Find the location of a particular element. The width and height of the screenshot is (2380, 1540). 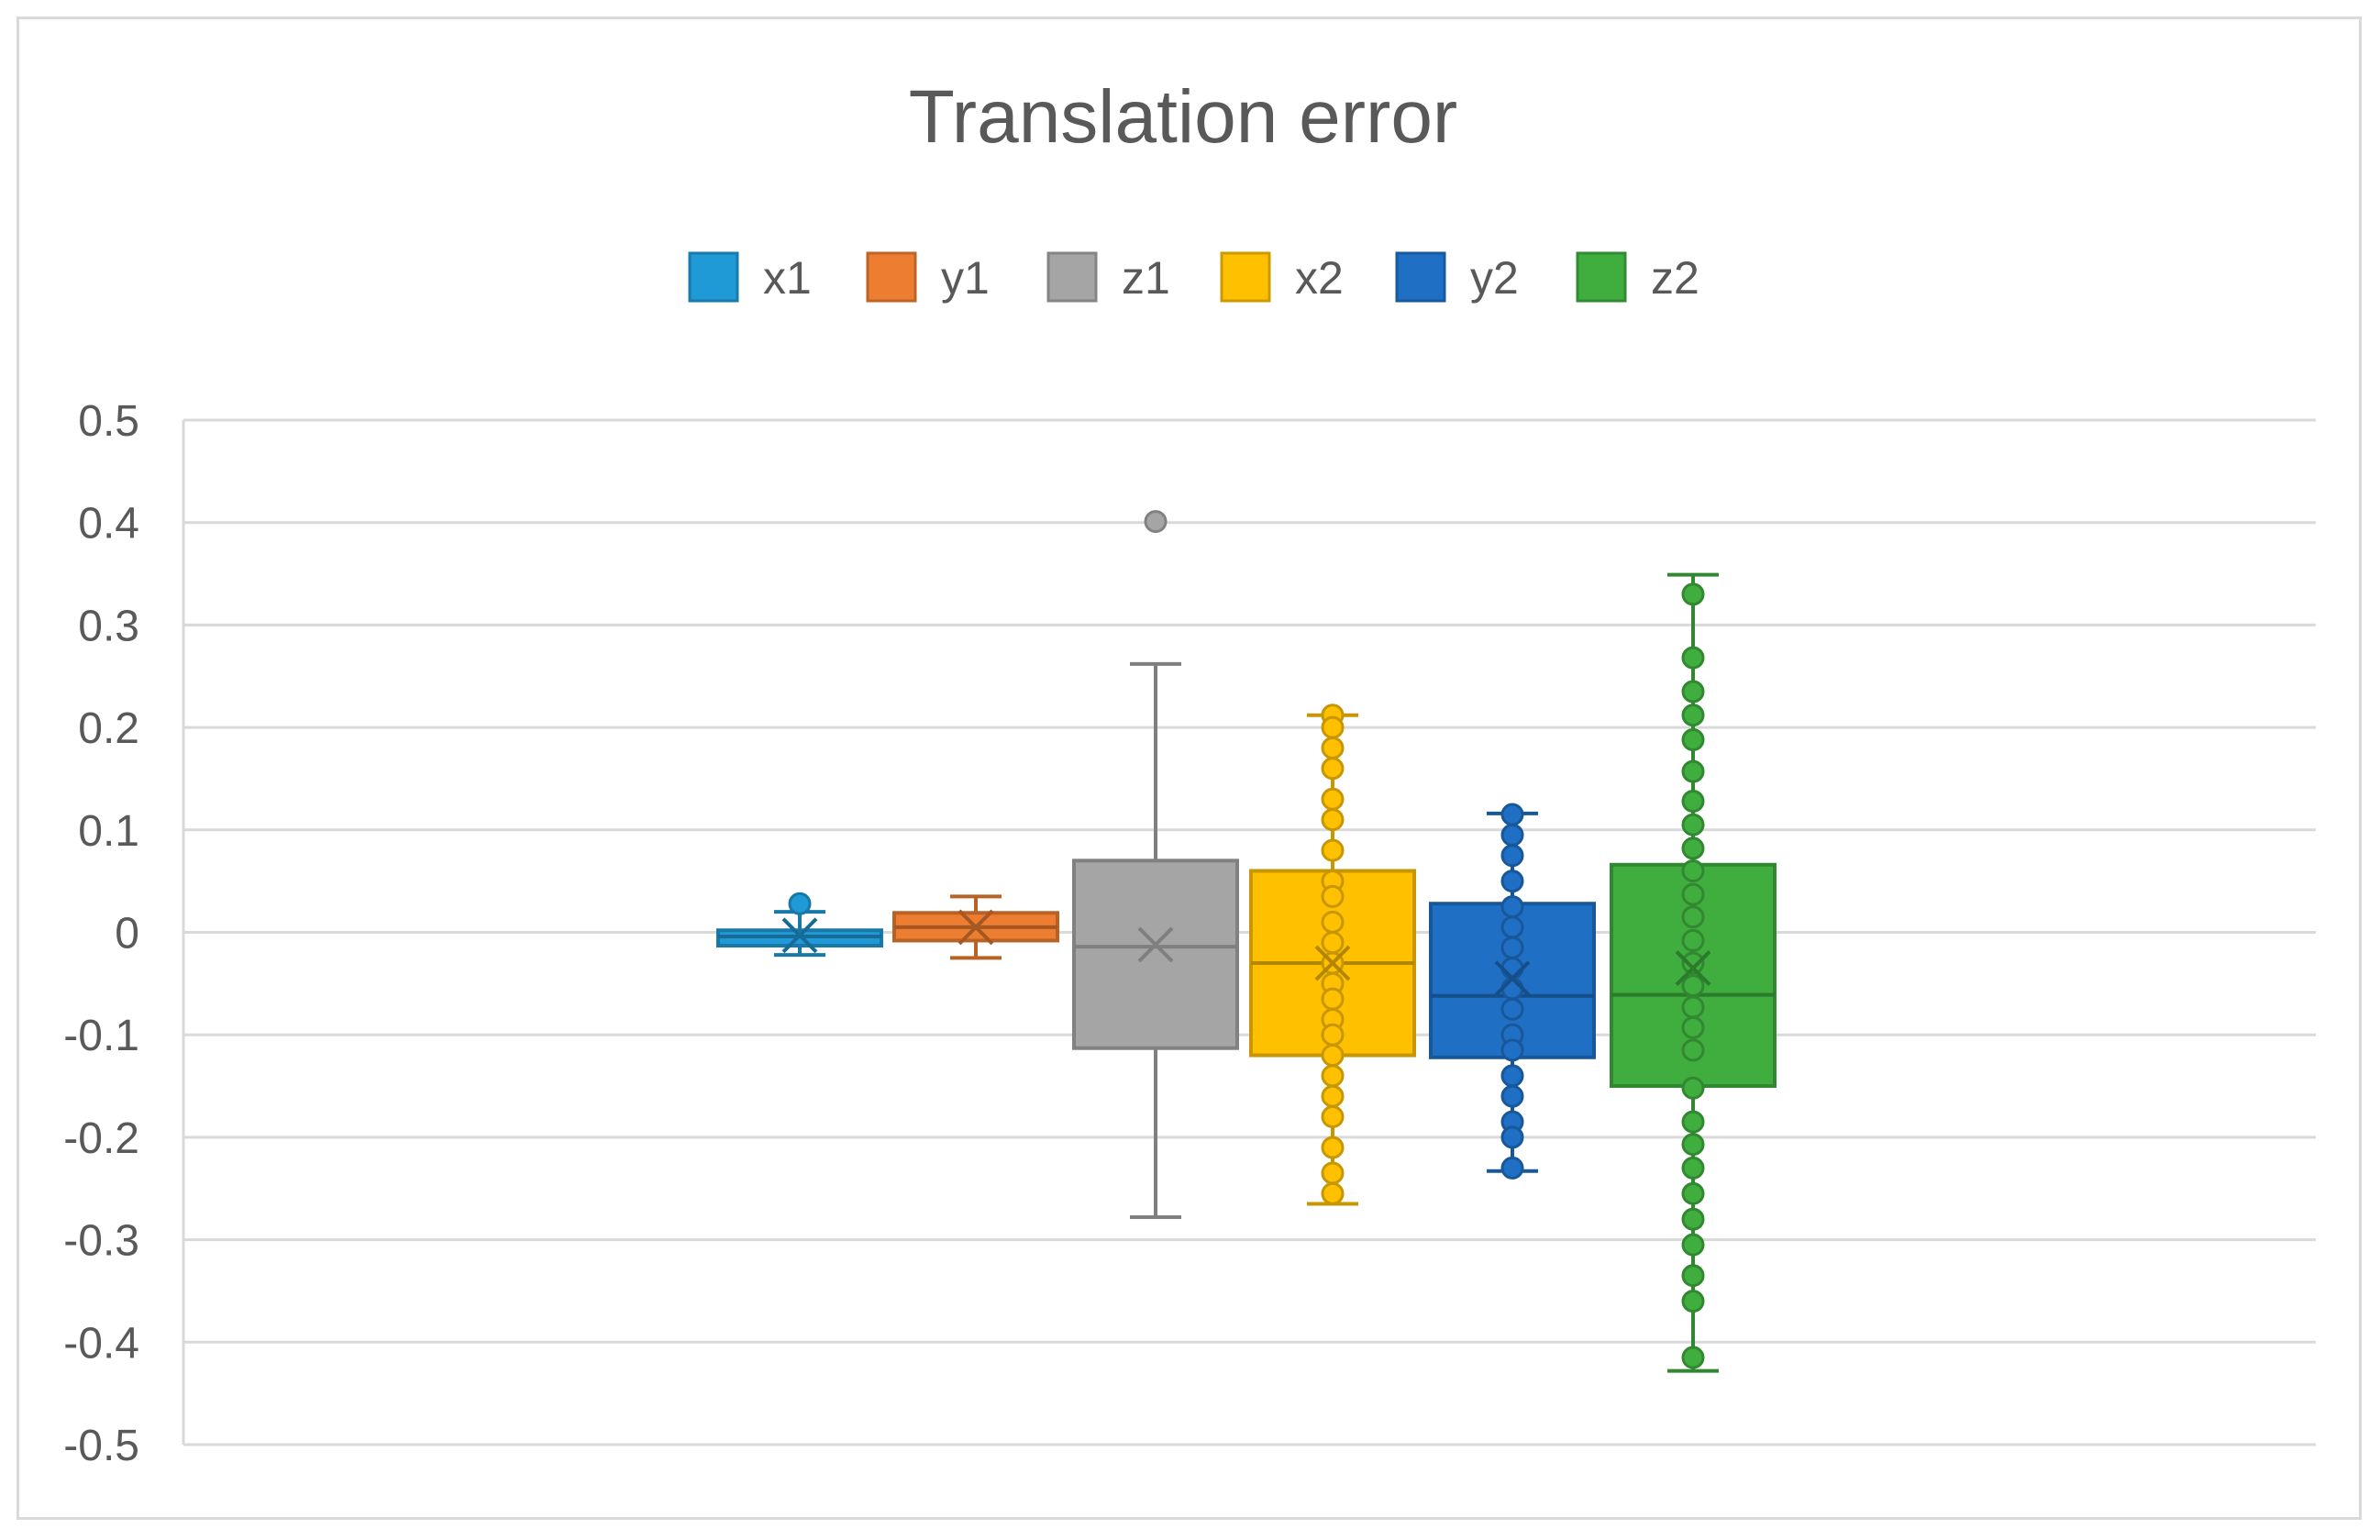

chart-title: Translation error is located at coordinates (1183, 117).